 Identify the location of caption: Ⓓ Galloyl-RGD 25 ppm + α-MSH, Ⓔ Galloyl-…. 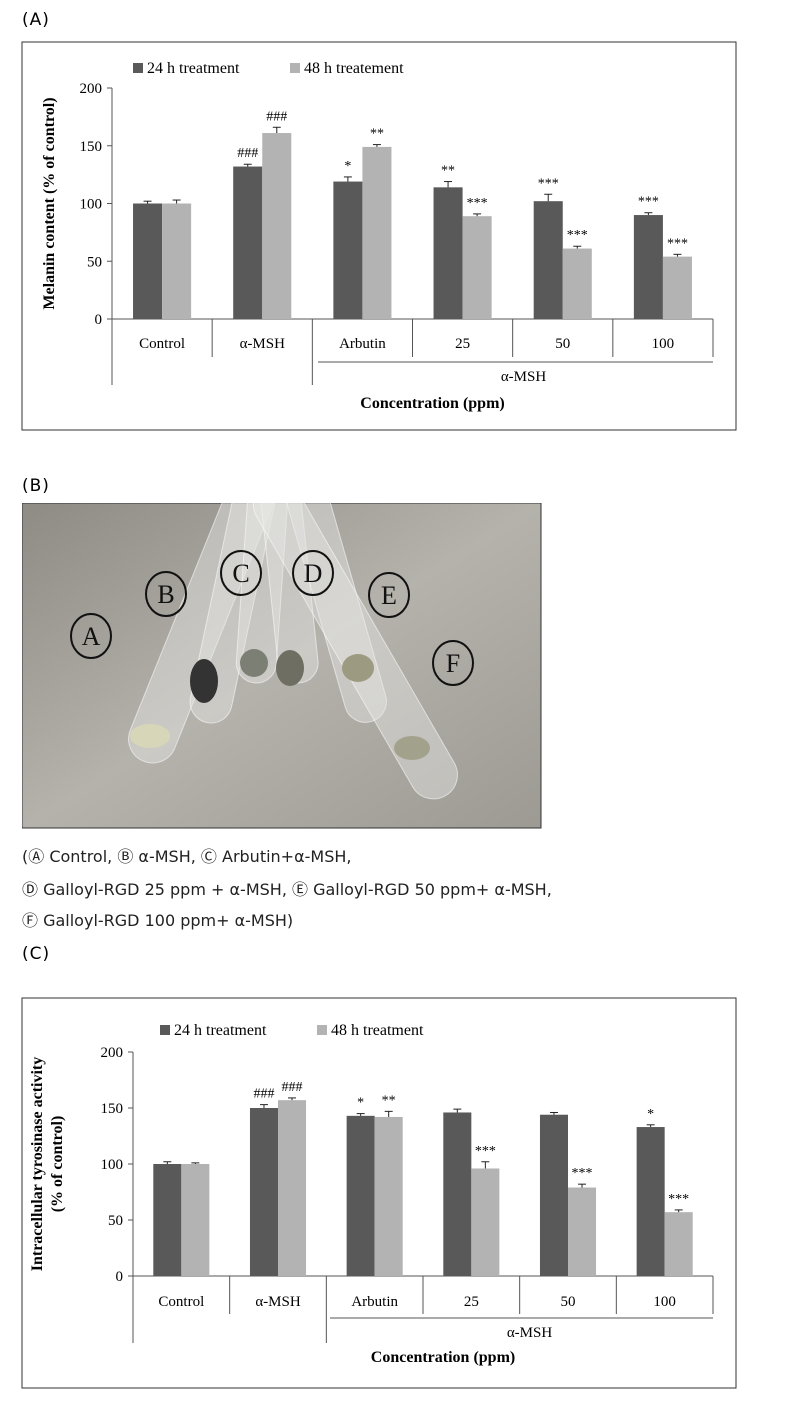
(287, 889).